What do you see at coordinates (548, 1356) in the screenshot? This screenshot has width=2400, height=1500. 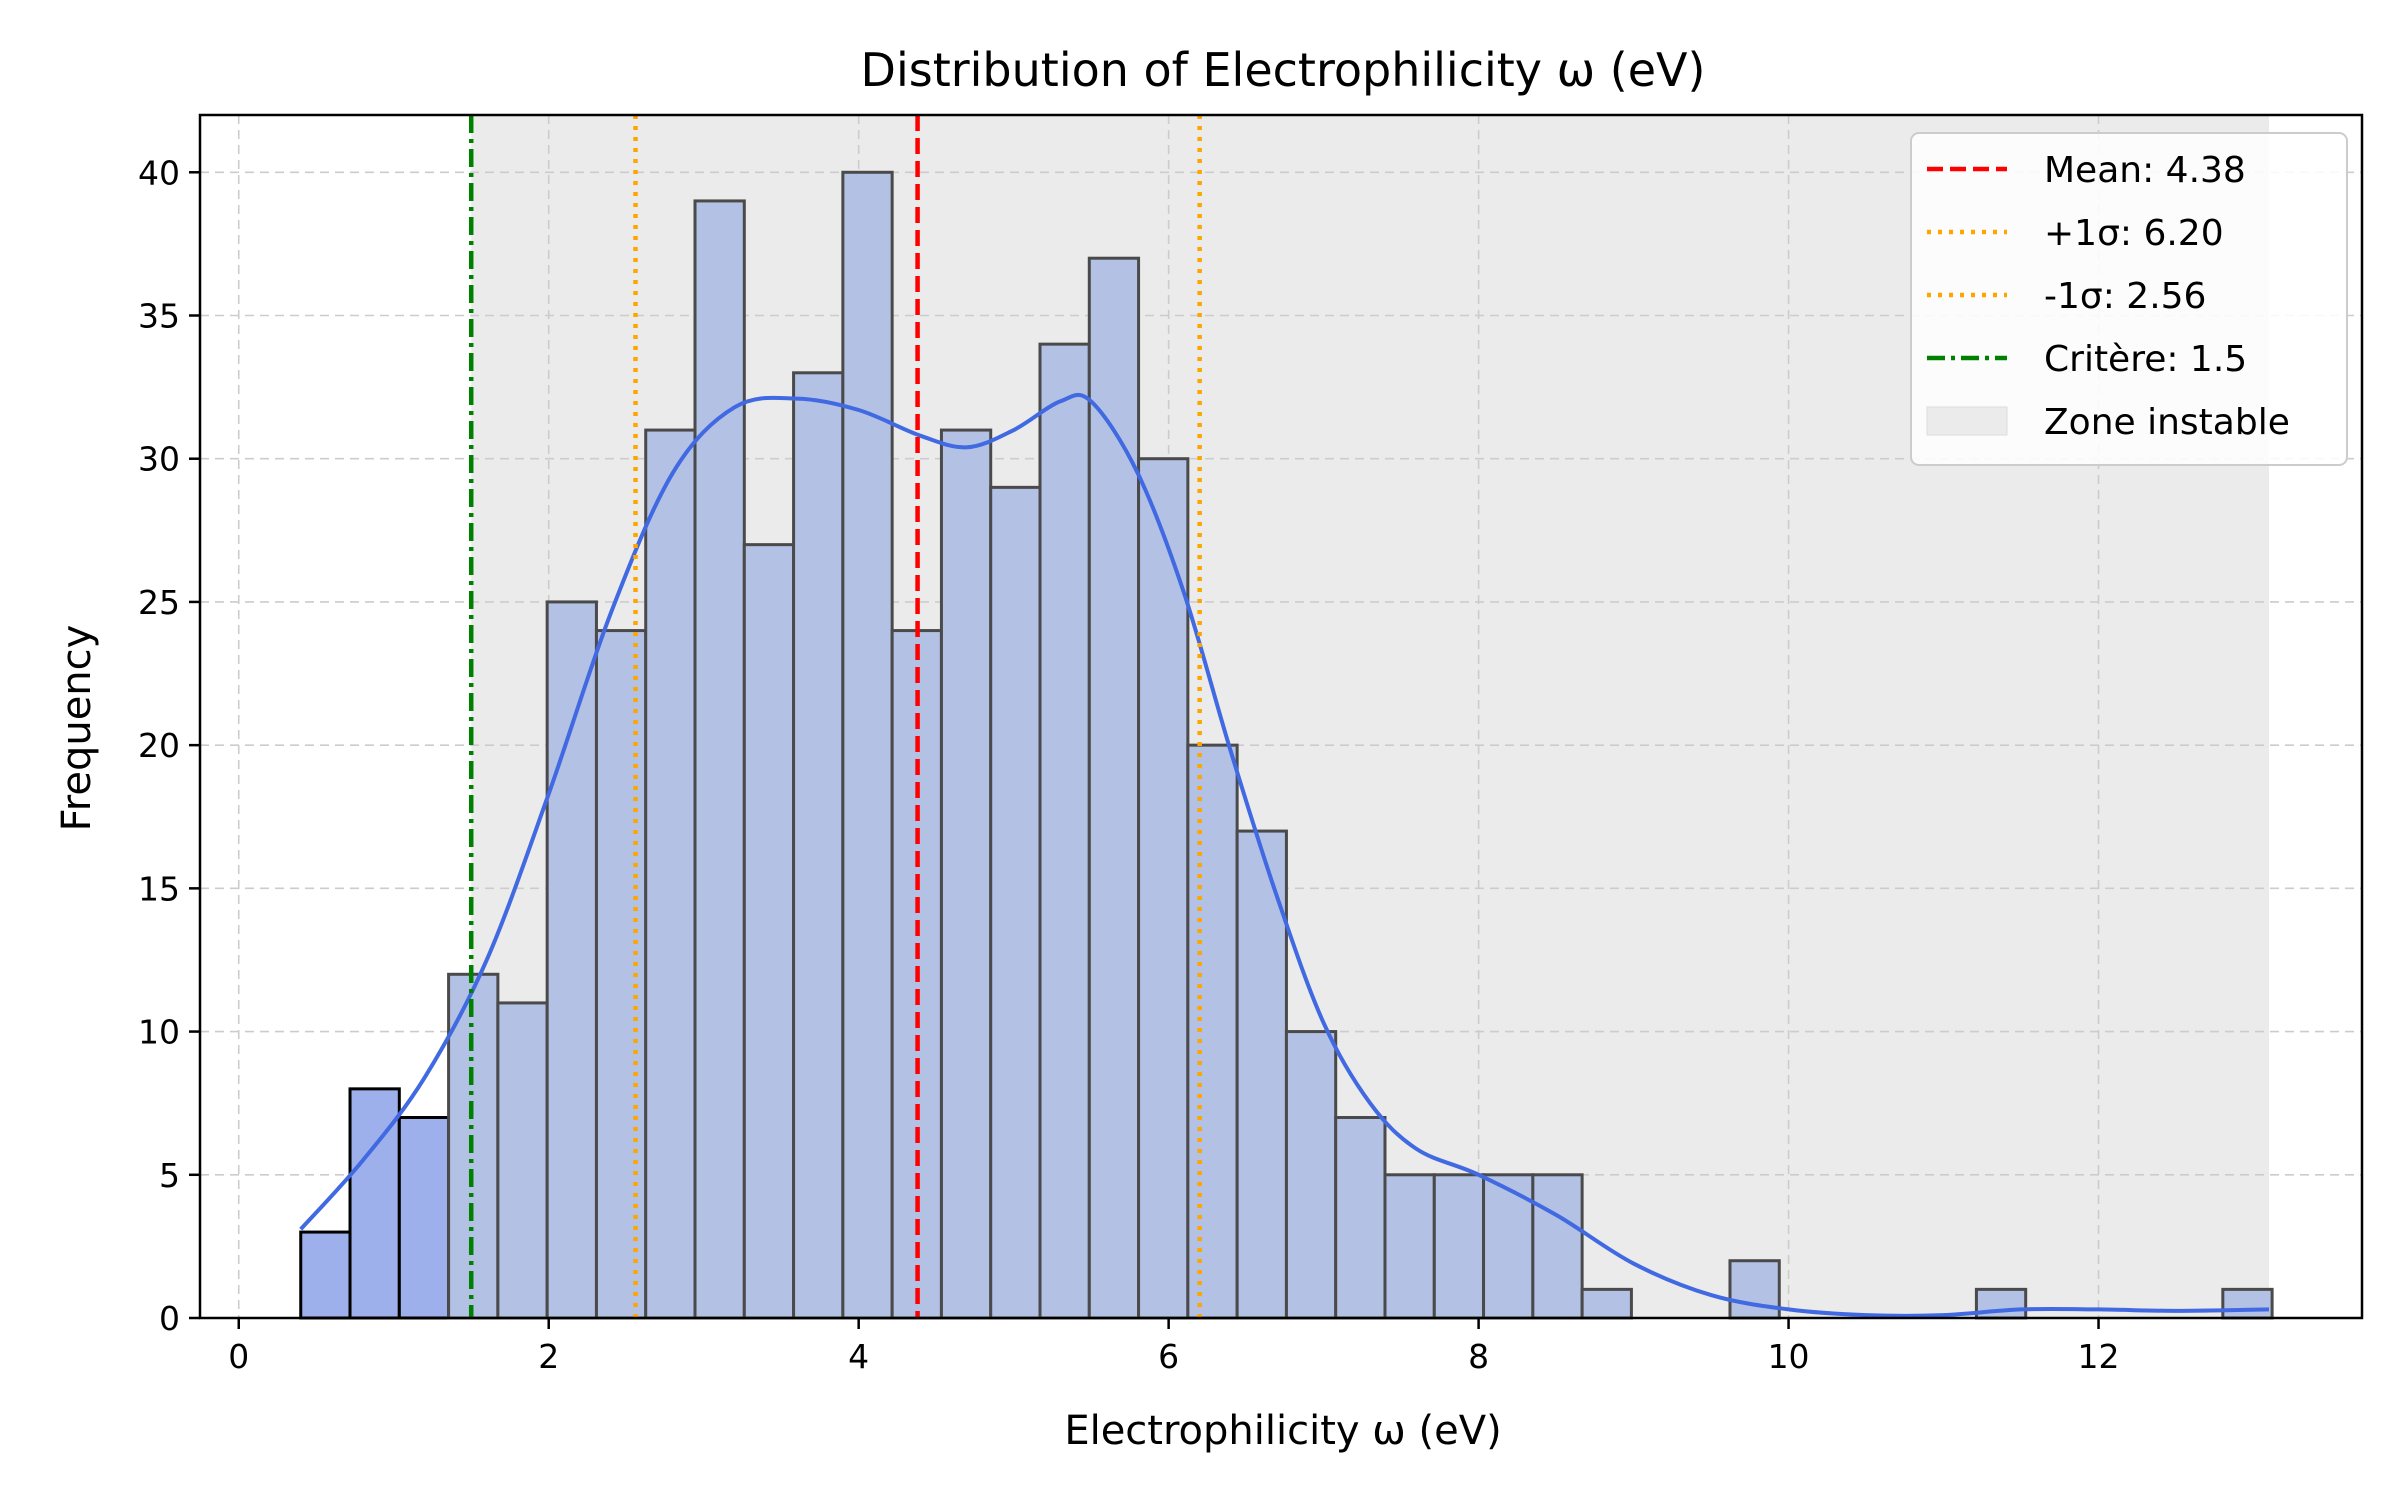 I see `x-tick-label: 2` at bounding box center [548, 1356].